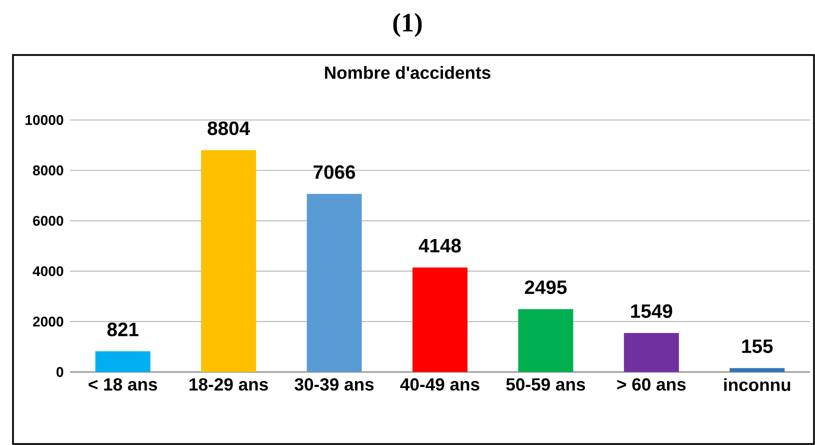 The height and width of the screenshot is (445, 815). Describe the element at coordinates (48, 321) in the screenshot. I see `y-tick-label: 2000` at that location.